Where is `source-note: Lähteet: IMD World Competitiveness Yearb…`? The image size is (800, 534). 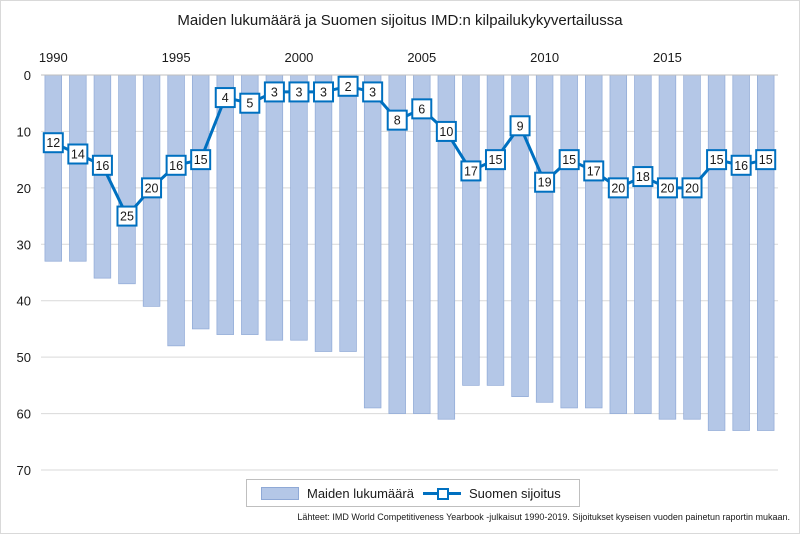 source-note: Lähteet: IMD World Competitiveness Yearb… is located at coordinates (543, 517).